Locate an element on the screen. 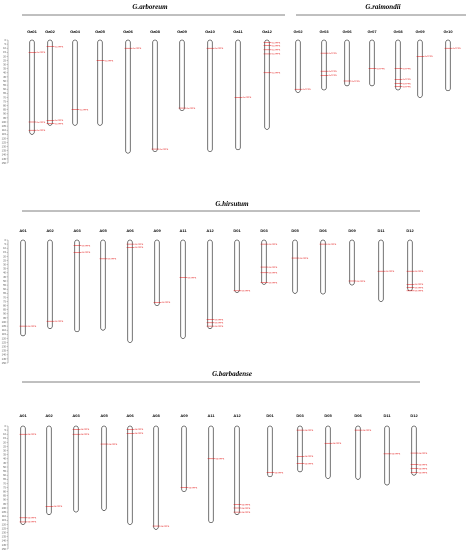 Image resolution: width=472 pixels, height=555 pixels. scale-tick-label: 105 is located at coordinates (4, 326).